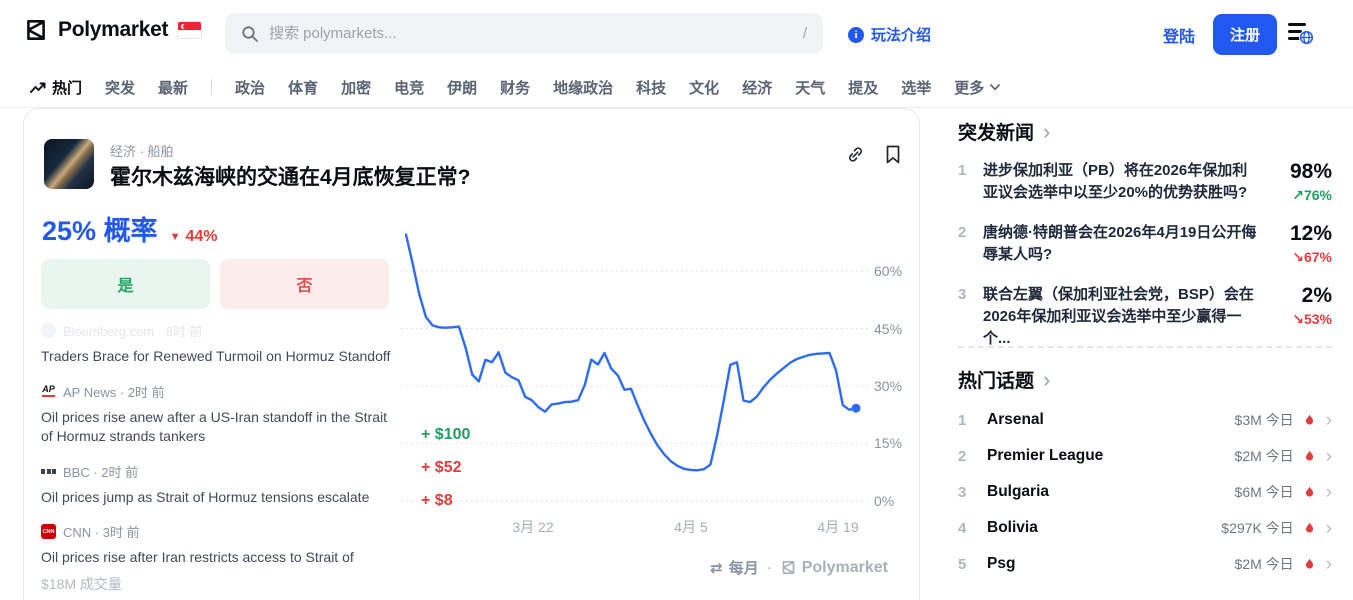  What do you see at coordinates (304, 284) in the screenshot?
I see `buy-no-button: 否` at bounding box center [304, 284].